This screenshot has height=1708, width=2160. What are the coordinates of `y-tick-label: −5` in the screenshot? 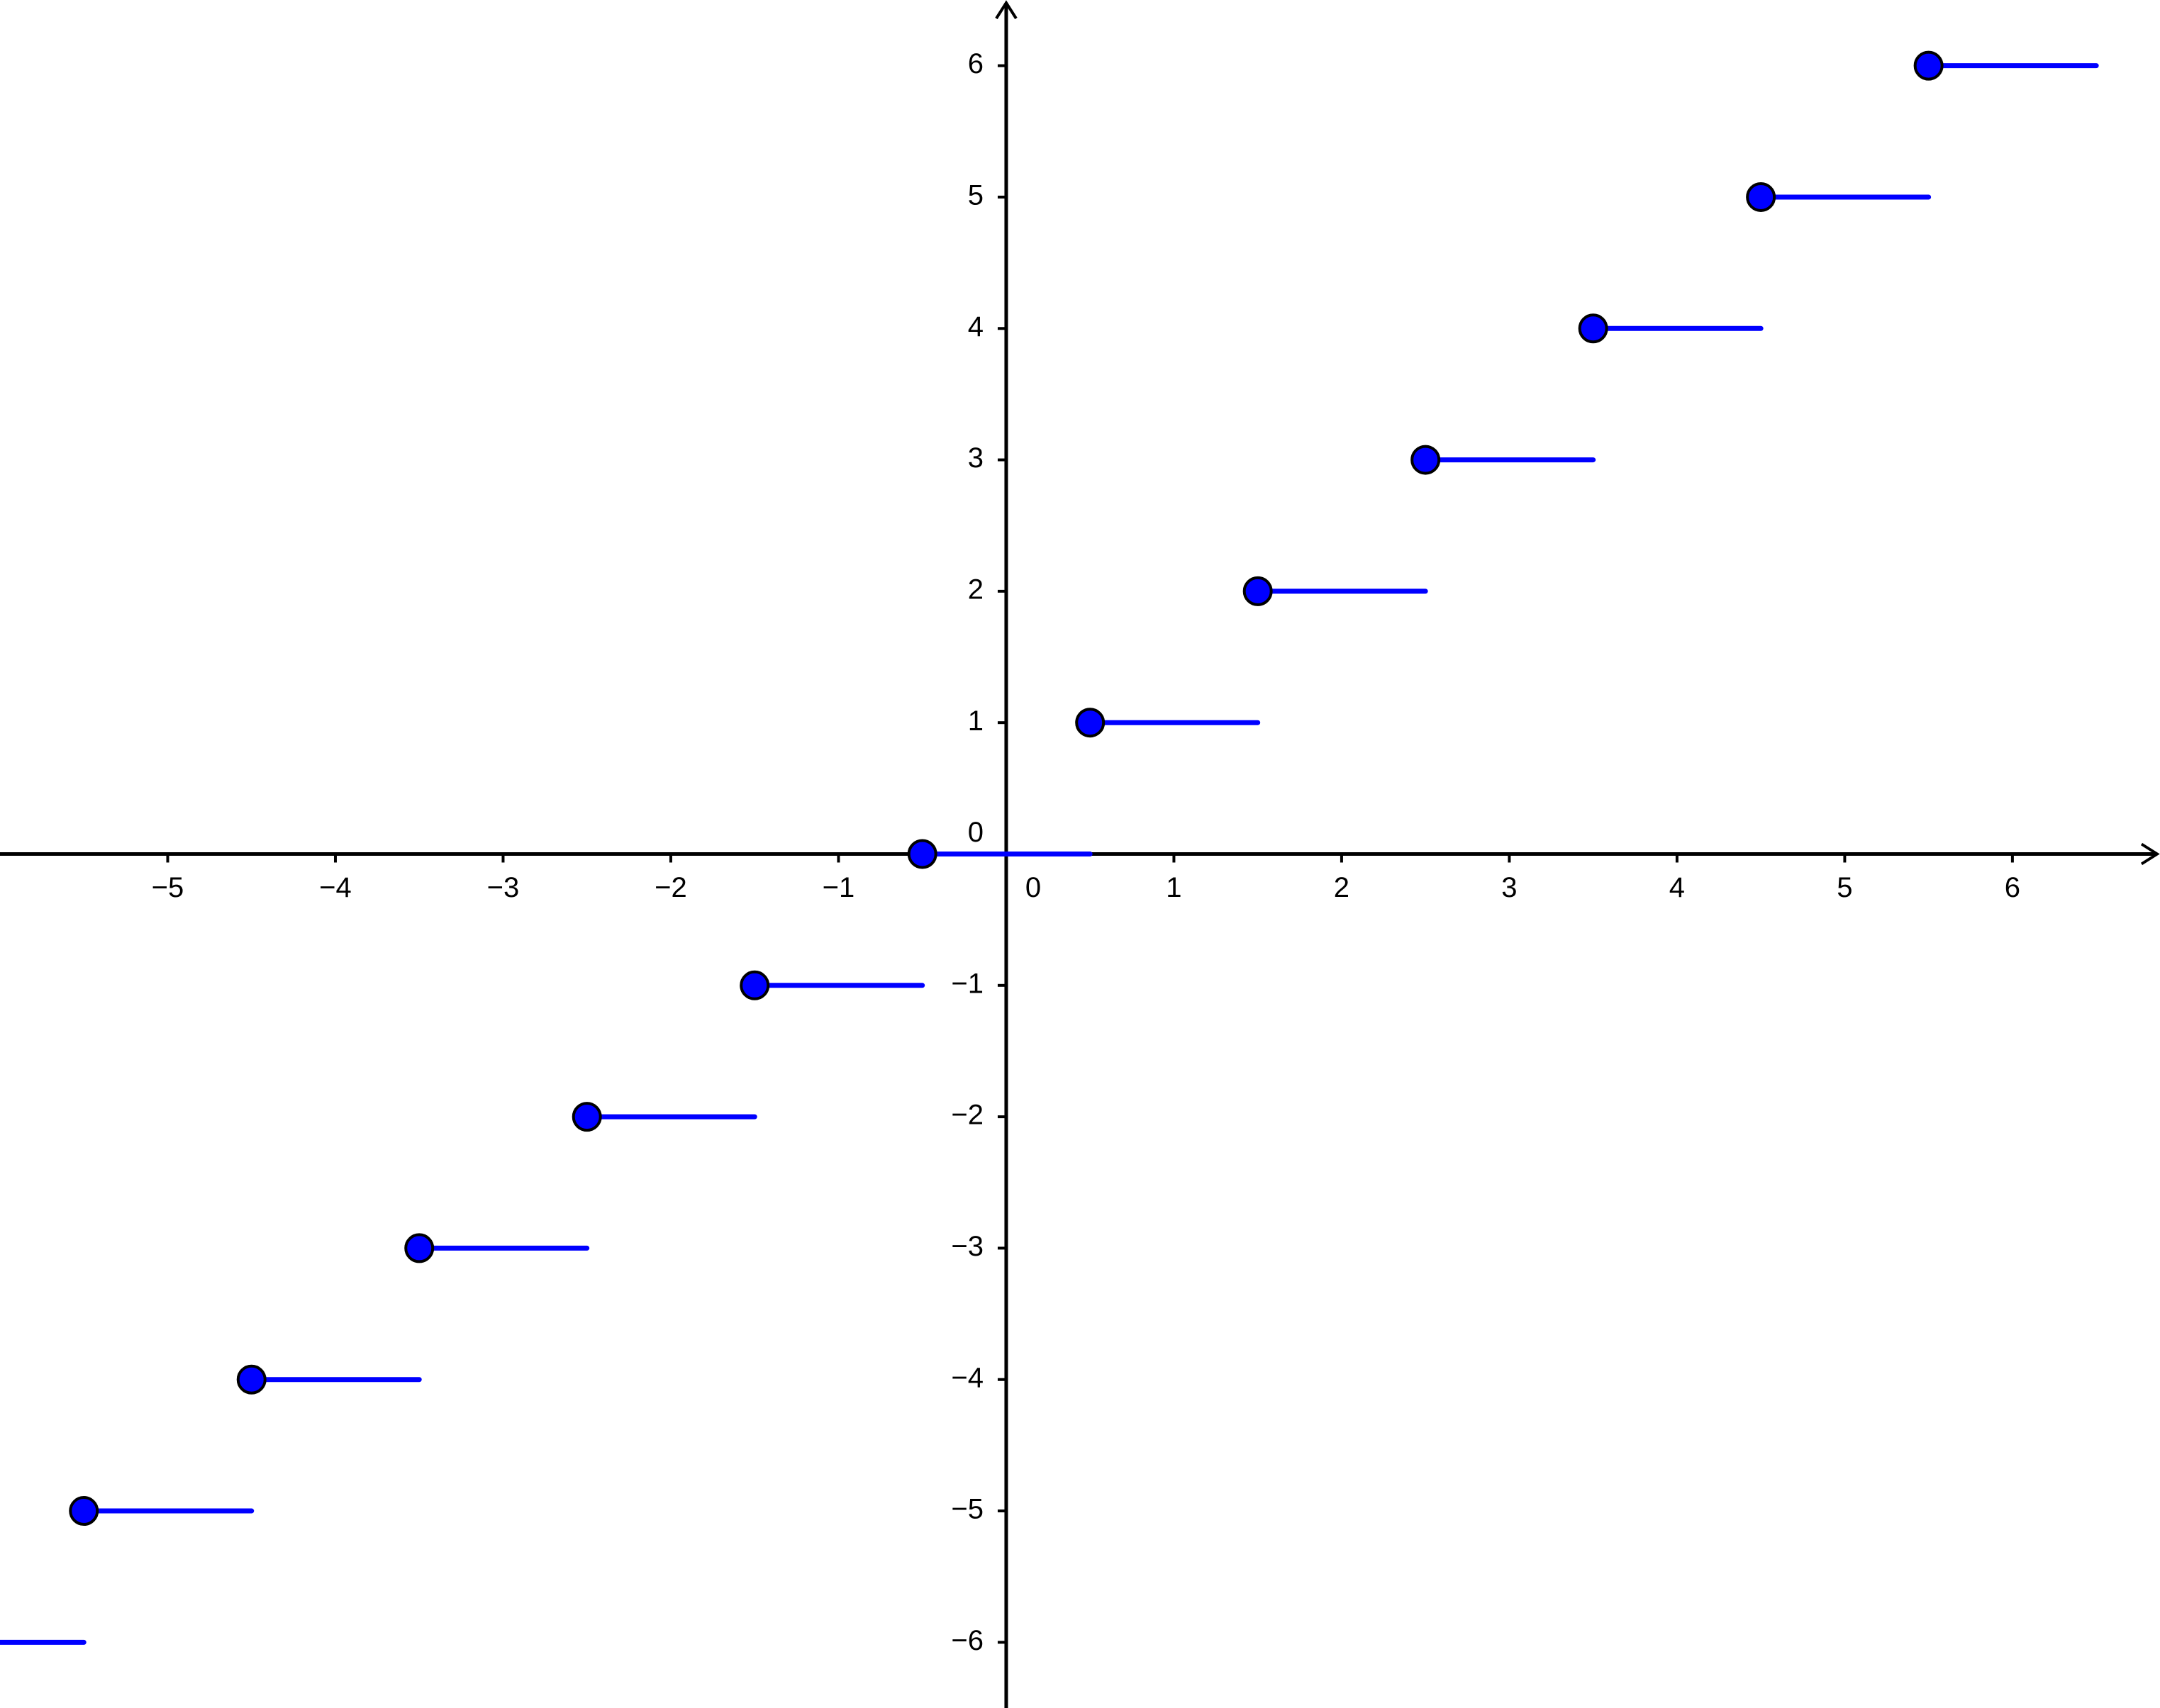 It's located at (967, 1510).